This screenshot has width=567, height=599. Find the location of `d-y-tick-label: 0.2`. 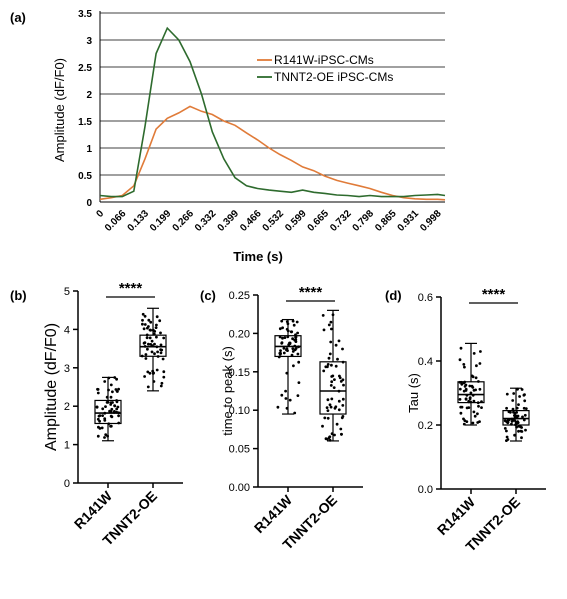

d-y-tick-label: 0.2 is located at coordinates (425, 426).